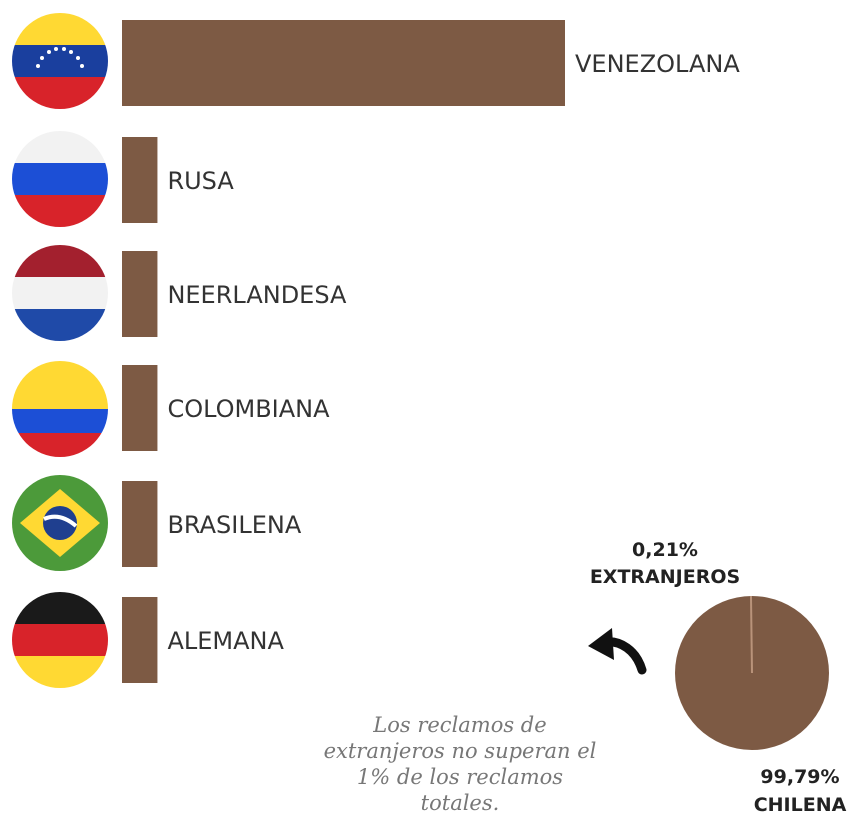 The width and height of the screenshot is (857, 835). What do you see at coordinates (140, 408) in the screenshot?
I see `bar-colombiana` at bounding box center [140, 408].